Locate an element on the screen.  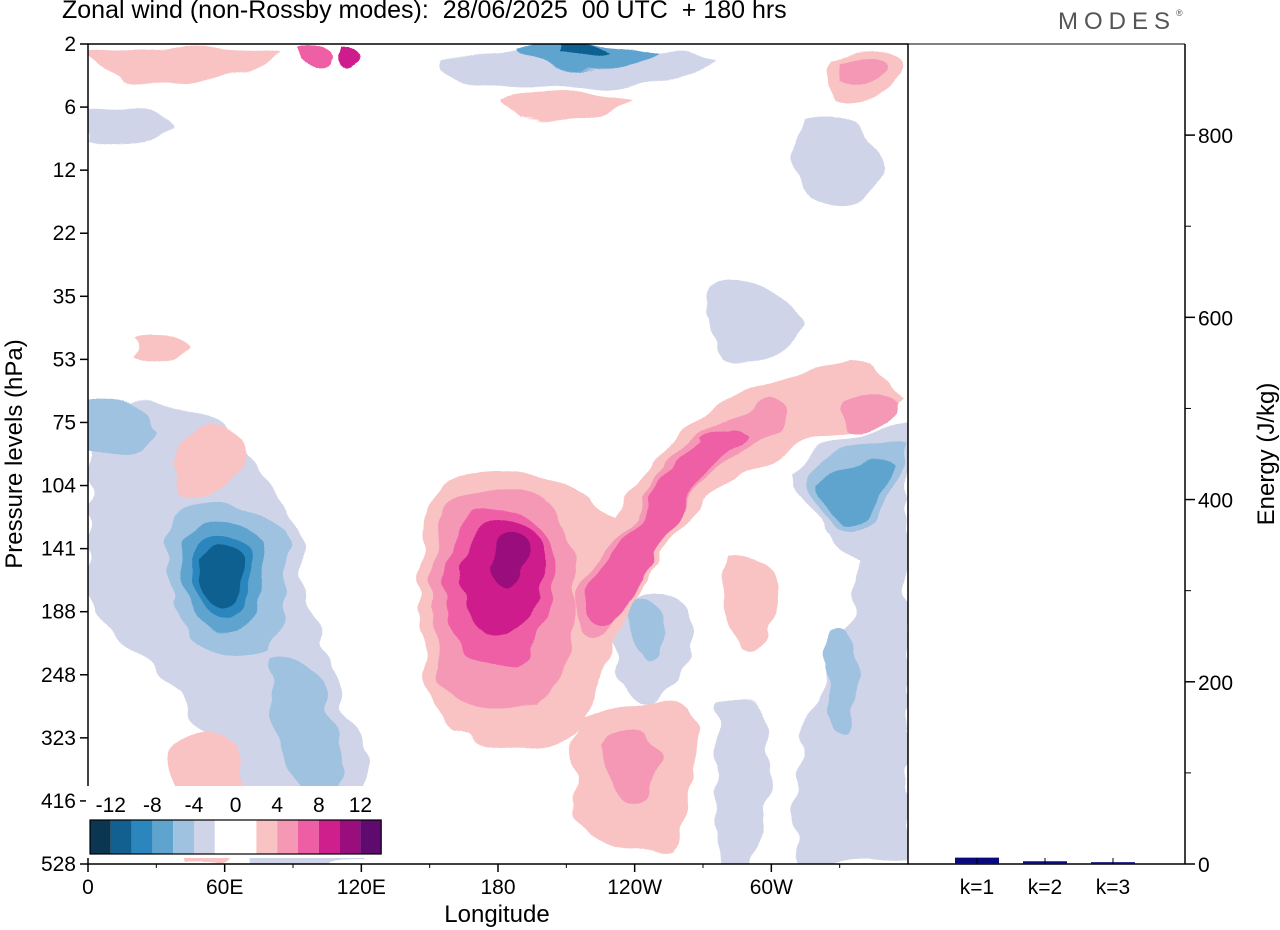
contour-neg-darkest-top is located at coordinates (582, 50).